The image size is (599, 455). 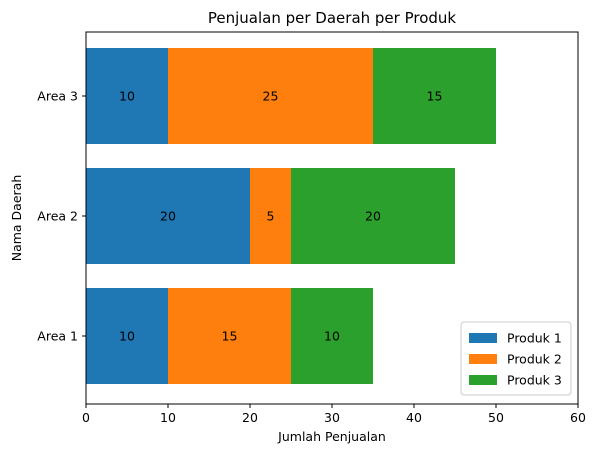 What do you see at coordinates (534, 338) in the screenshot?
I see `legend-entry-label: Produk 1` at bounding box center [534, 338].